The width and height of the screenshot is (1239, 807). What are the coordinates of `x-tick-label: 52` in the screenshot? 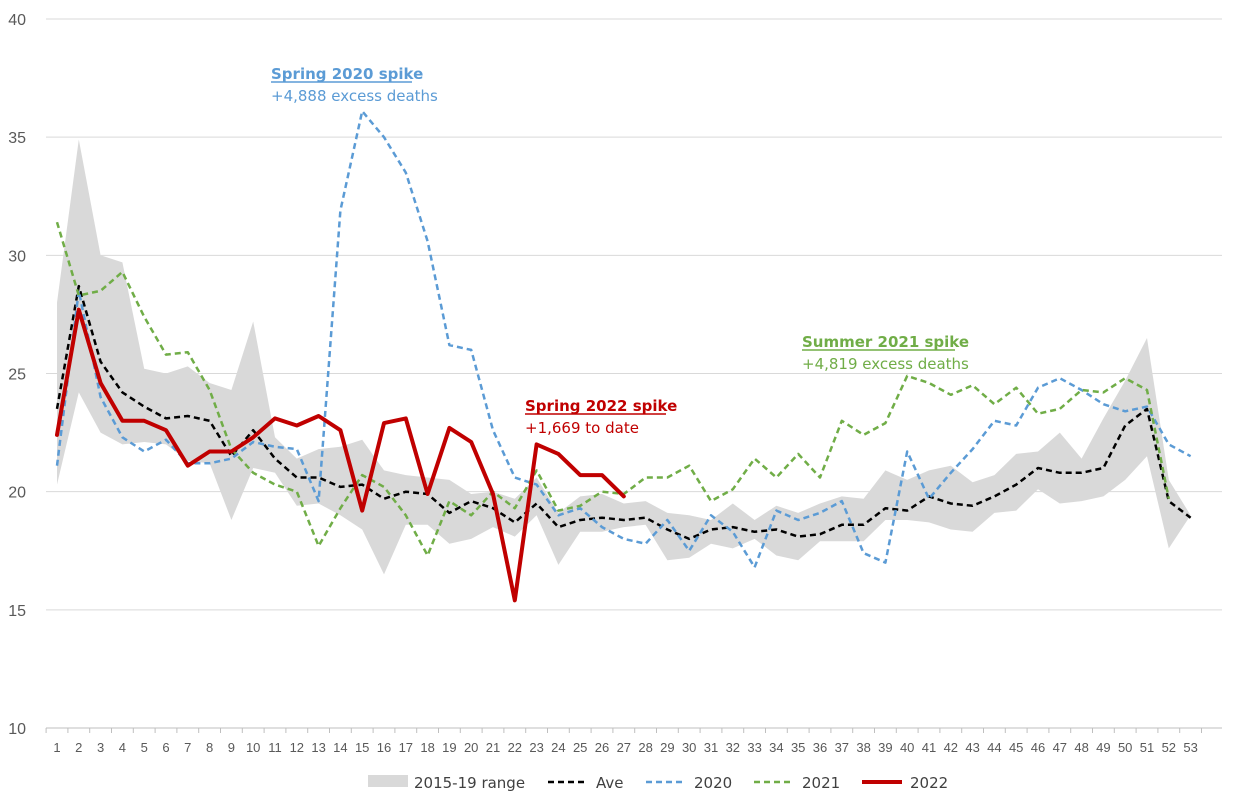 It's located at (1169, 747).